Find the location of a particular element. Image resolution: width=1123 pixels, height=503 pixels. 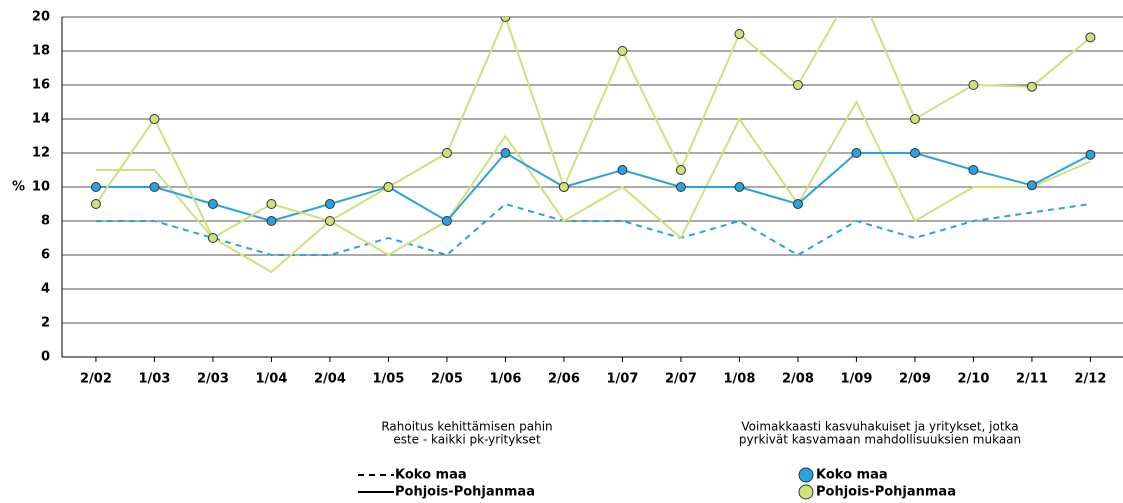

x-tick-label: 1/09 is located at coordinates (856, 379).